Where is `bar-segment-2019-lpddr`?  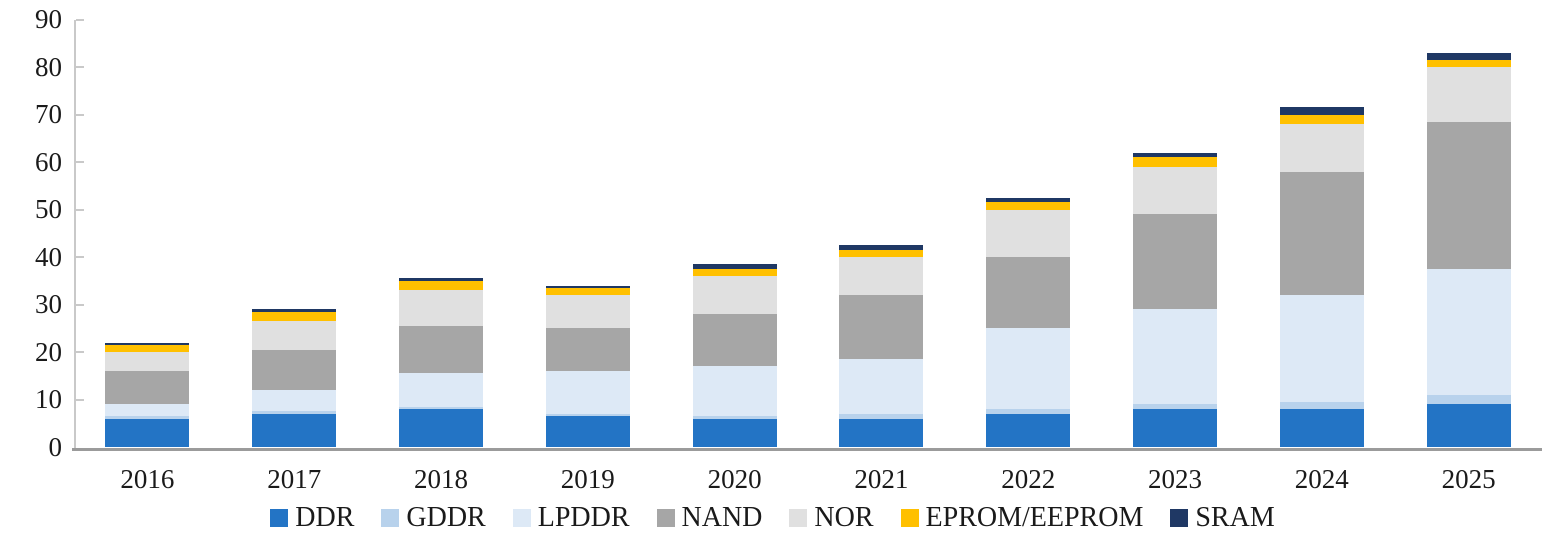
bar-segment-2019-lpddr is located at coordinates (587, 392).